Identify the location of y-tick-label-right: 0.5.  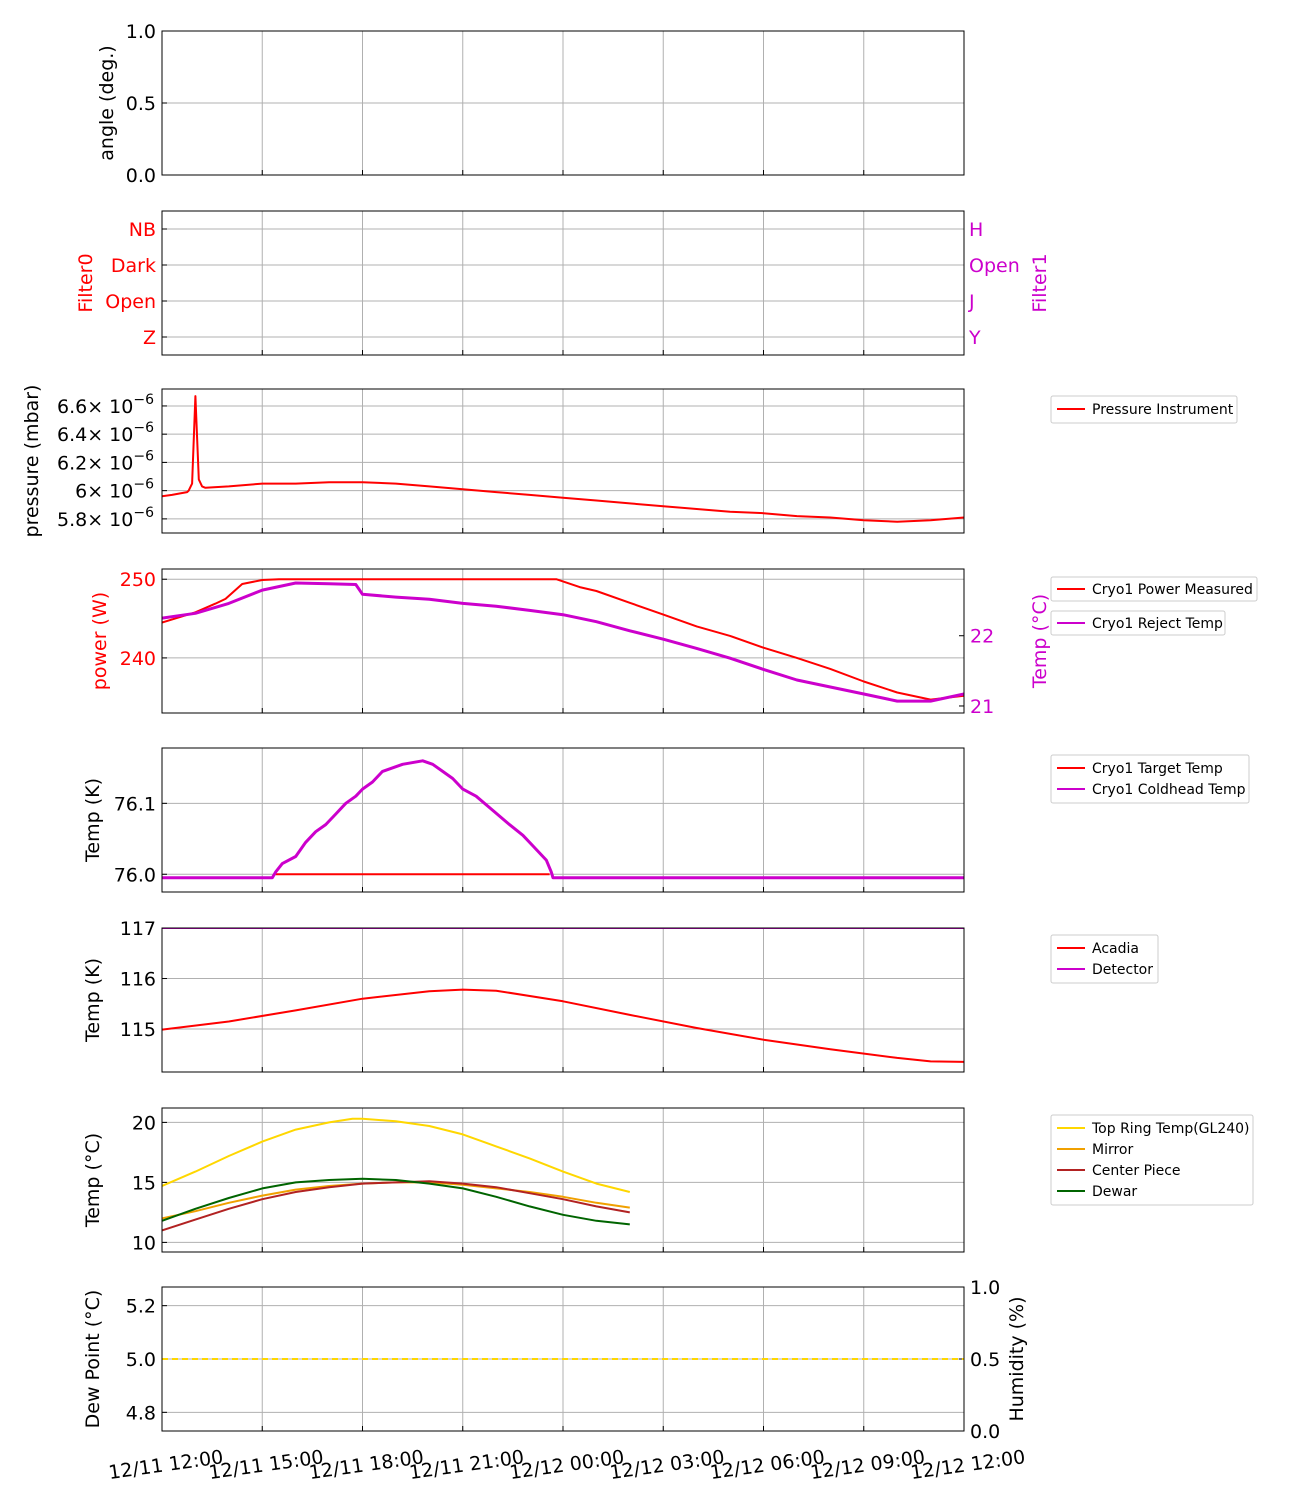
(985, 1360).